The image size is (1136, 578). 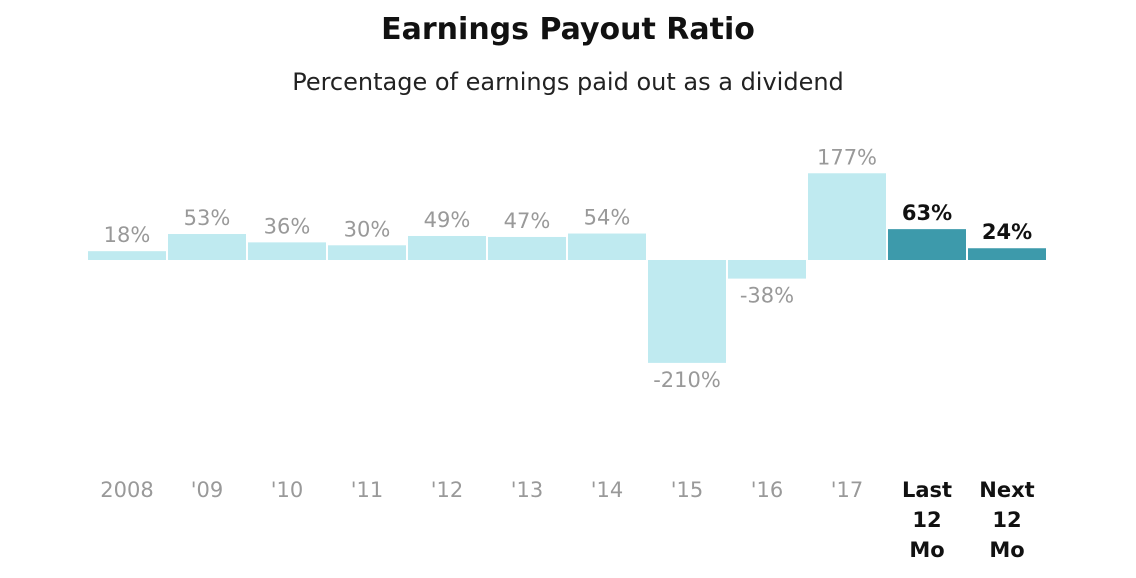 I want to click on category-label-11: Next 12 Mo, so click(x=1006, y=520).